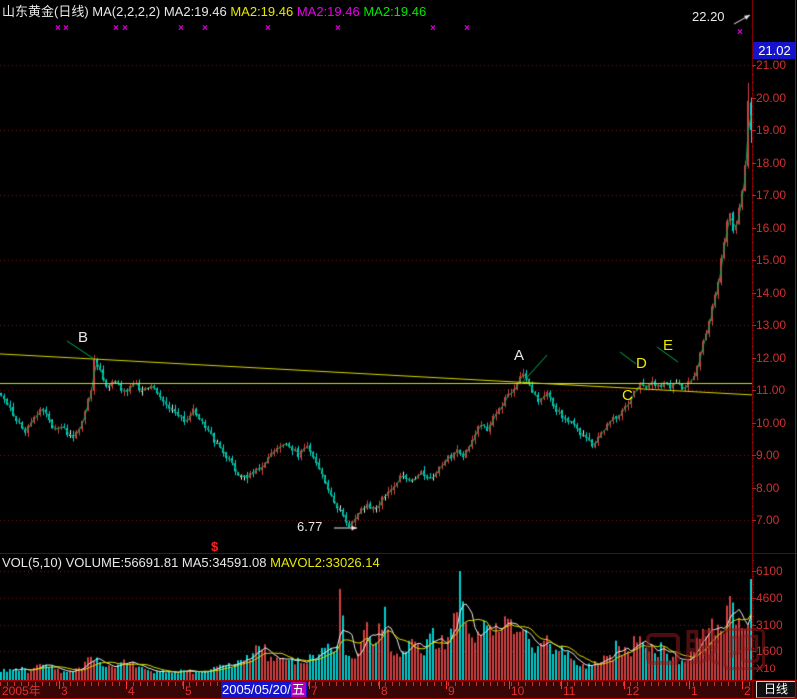 The width and height of the screenshot is (797, 699). What do you see at coordinates (398, 553) in the screenshot?
I see `panel-divider` at bounding box center [398, 553].